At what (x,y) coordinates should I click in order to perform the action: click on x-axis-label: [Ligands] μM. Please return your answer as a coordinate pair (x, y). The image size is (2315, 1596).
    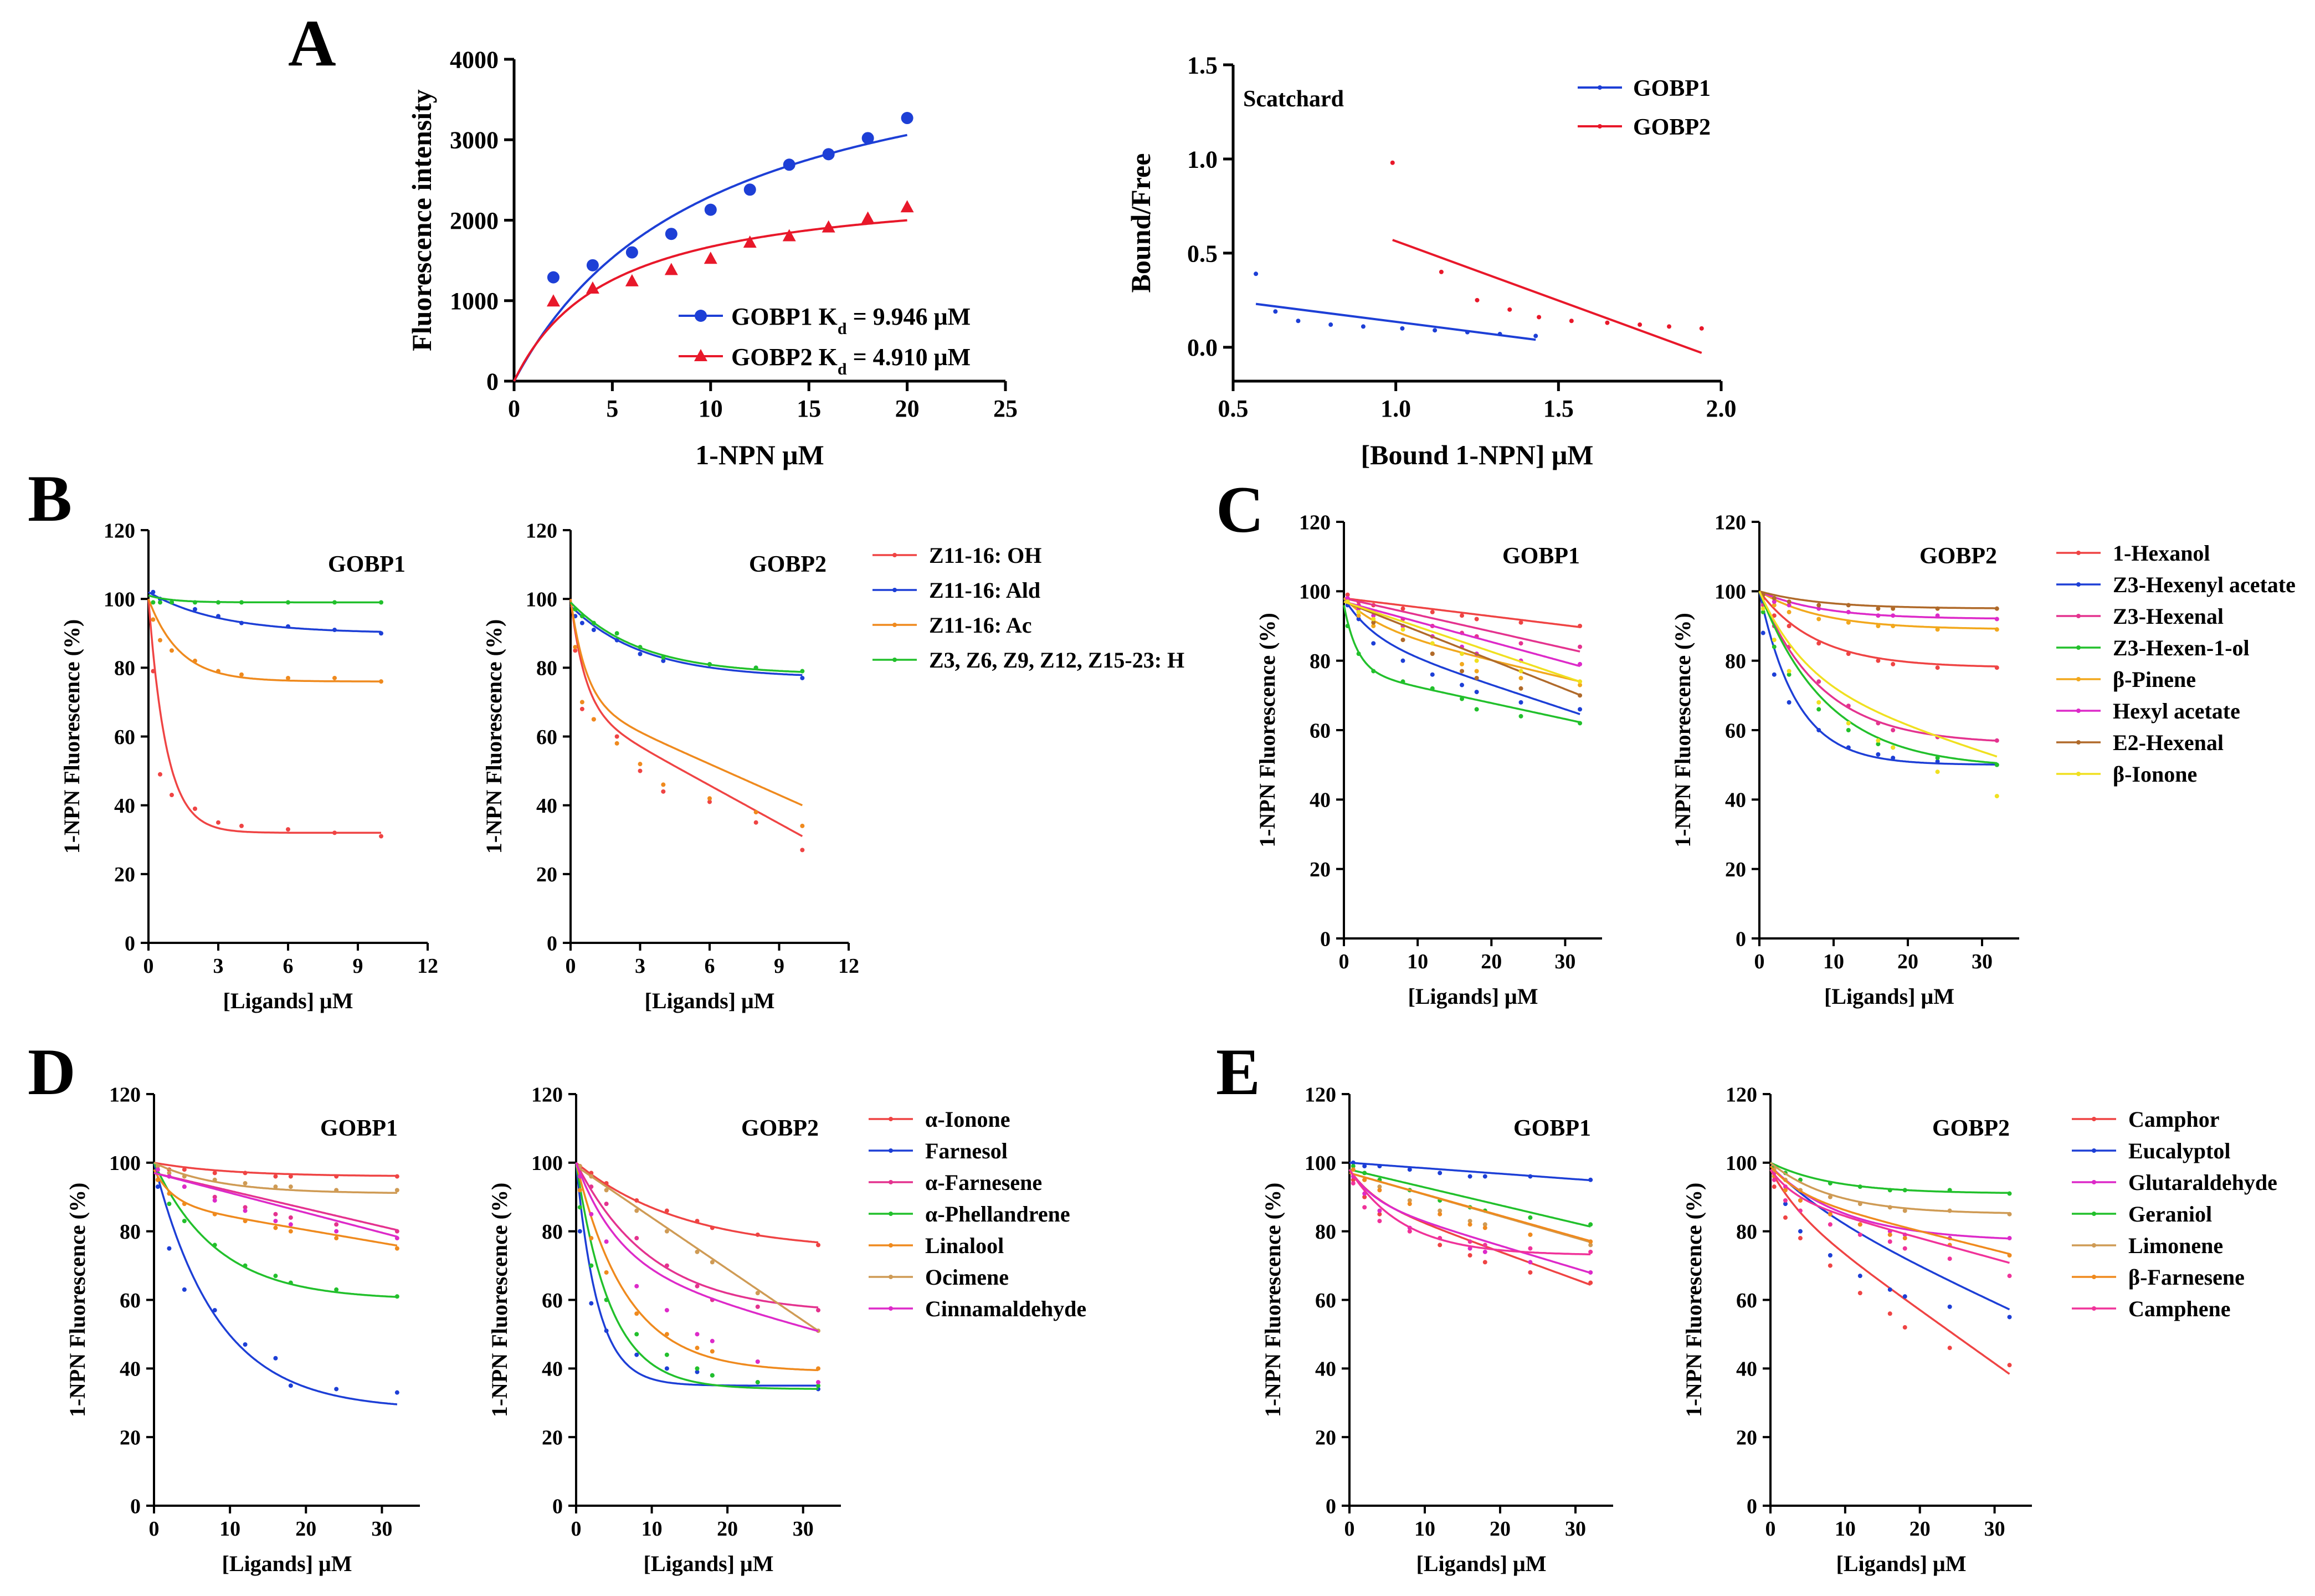
    Looking at the image, I should click on (288, 1000).